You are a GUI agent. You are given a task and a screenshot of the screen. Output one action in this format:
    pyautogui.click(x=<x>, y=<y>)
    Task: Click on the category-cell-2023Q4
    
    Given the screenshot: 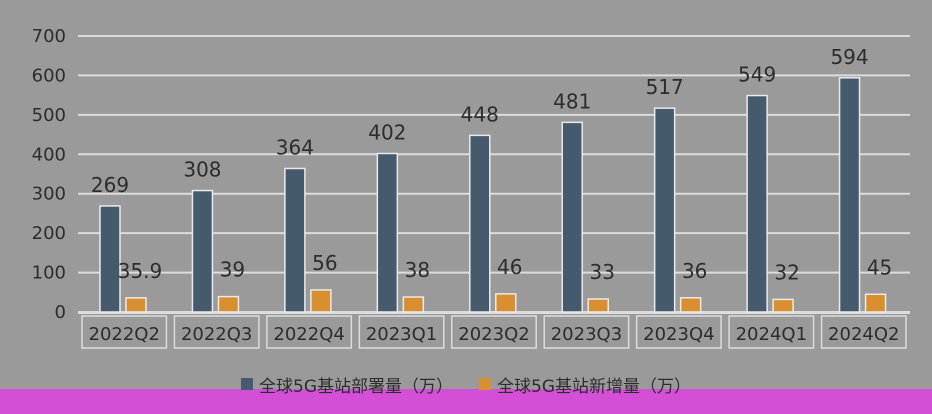 What is the action you would take?
    pyautogui.click(x=678, y=332)
    